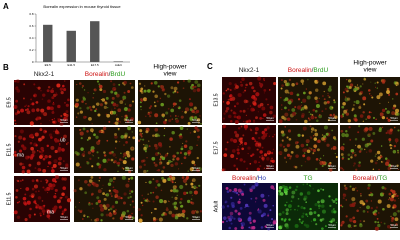 Image resolution: width=400 pixels, height=240 pixels. What do you see at coordinates (308, 70) in the screenshot?
I see `column-header: Borealin/BrdU` at bounding box center [308, 70].